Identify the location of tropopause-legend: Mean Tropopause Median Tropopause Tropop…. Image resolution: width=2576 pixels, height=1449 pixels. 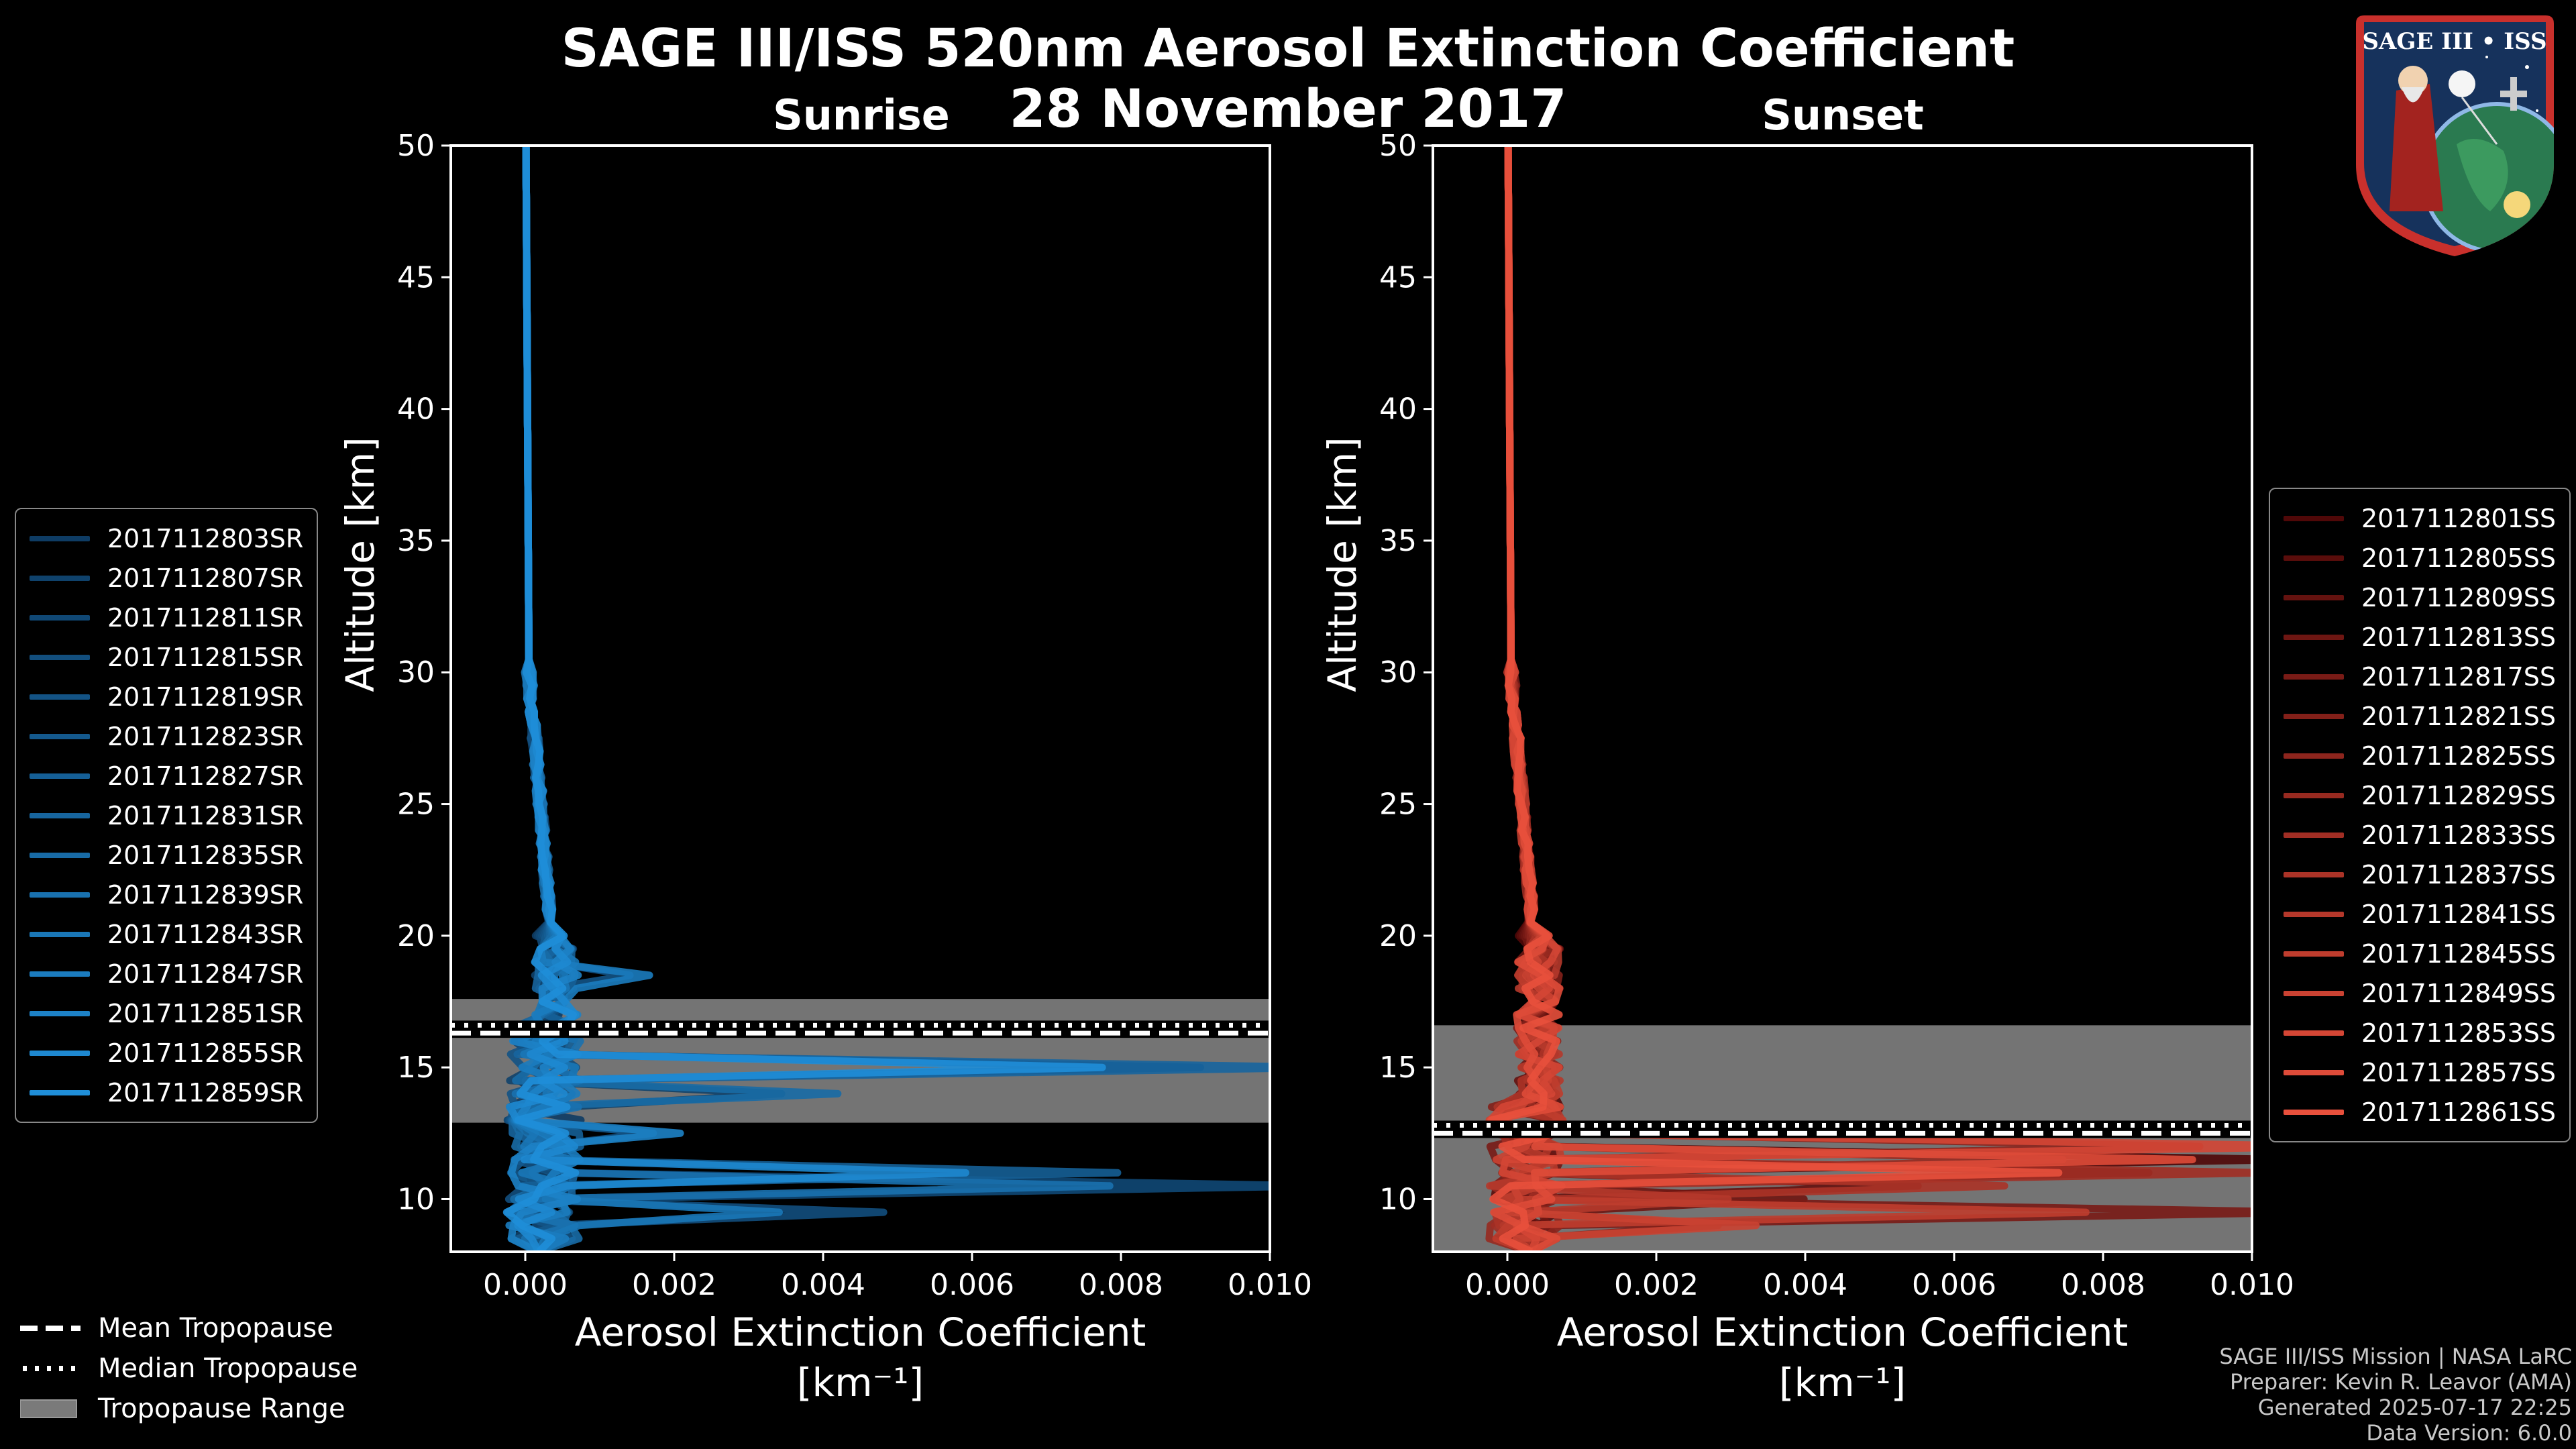
(189, 1368).